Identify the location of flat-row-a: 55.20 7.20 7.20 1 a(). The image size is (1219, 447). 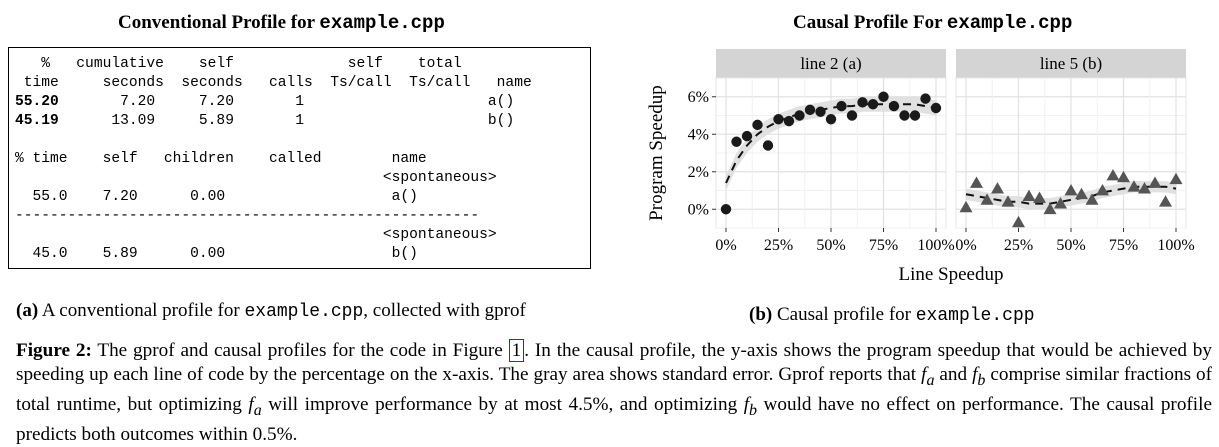
(264, 102).